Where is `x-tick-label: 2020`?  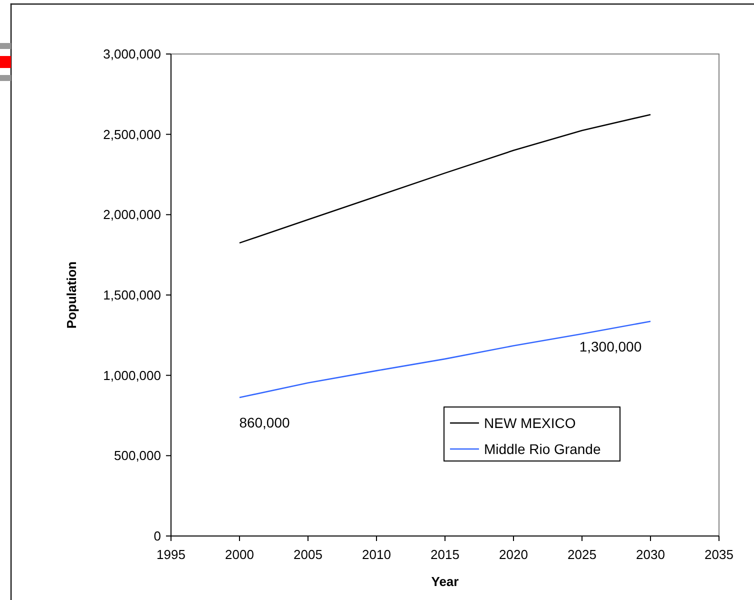 x-tick-label: 2020 is located at coordinates (513, 554).